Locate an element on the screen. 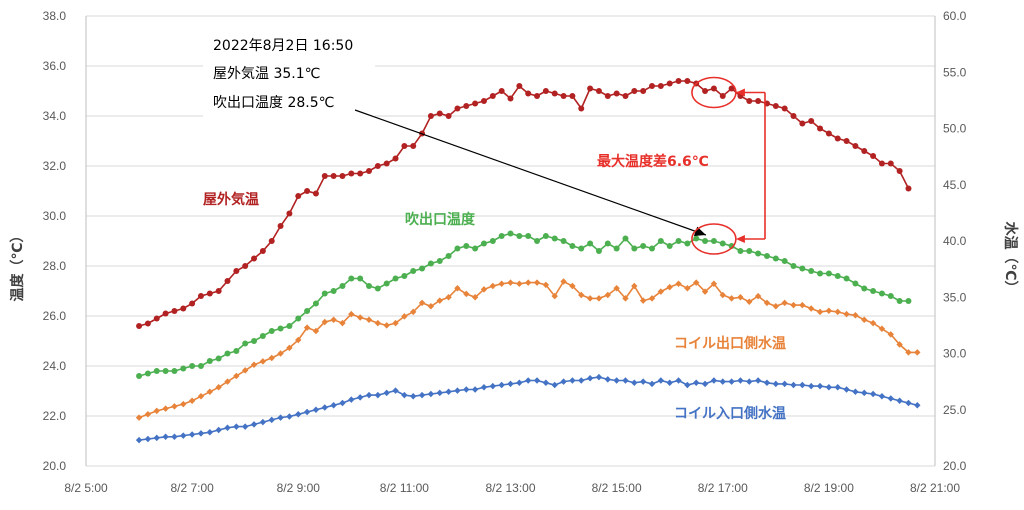 This screenshot has width=1024, height=510. y-tick-label: 38.0 is located at coordinates (55, 16).